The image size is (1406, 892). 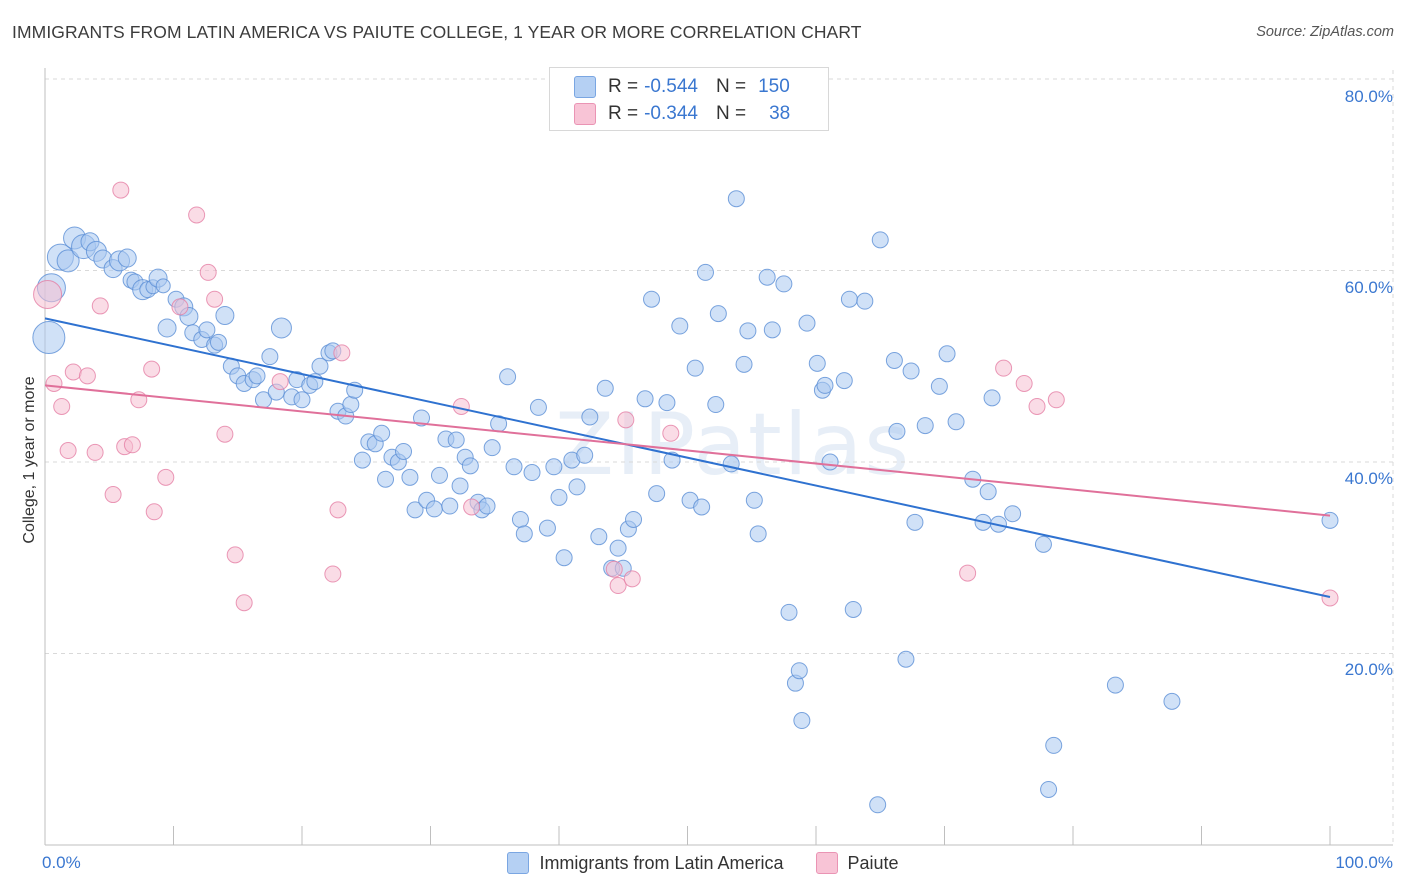 I want to click on y-tick-label-20: 20.0%, so click(x=1368, y=669).